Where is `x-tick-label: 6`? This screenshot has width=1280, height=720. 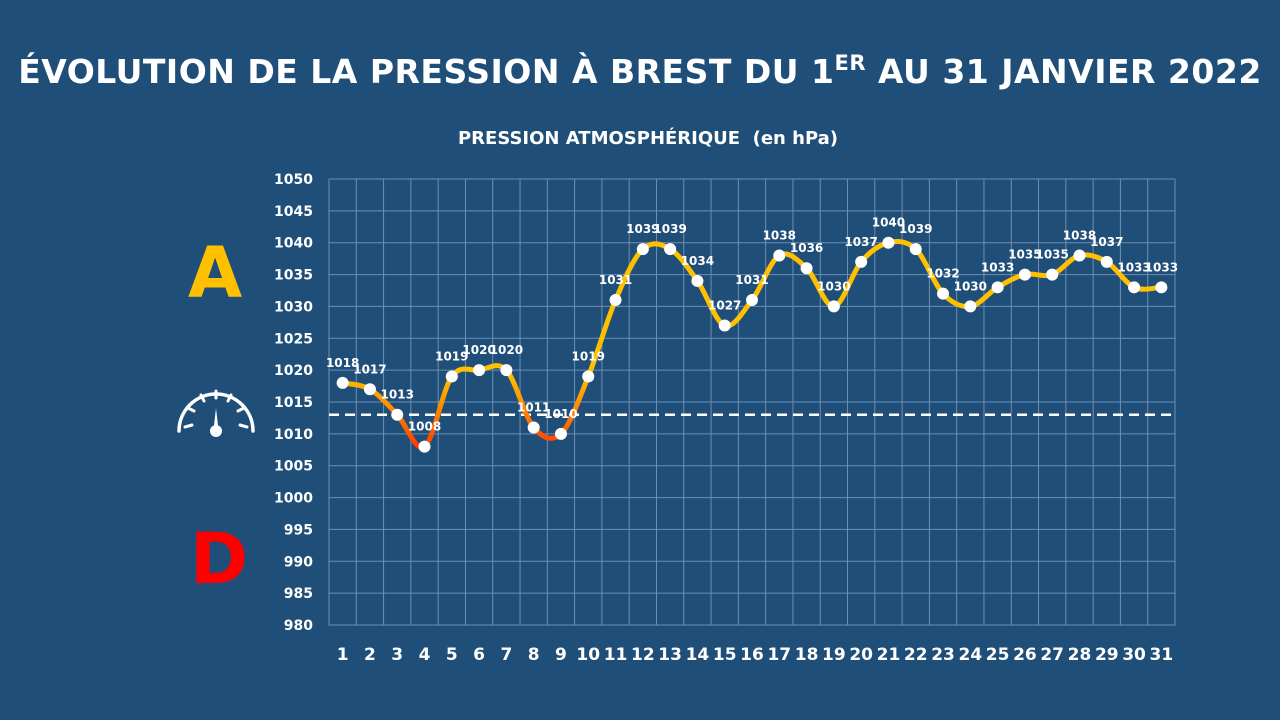
x-tick-label: 6 is located at coordinates (479, 655).